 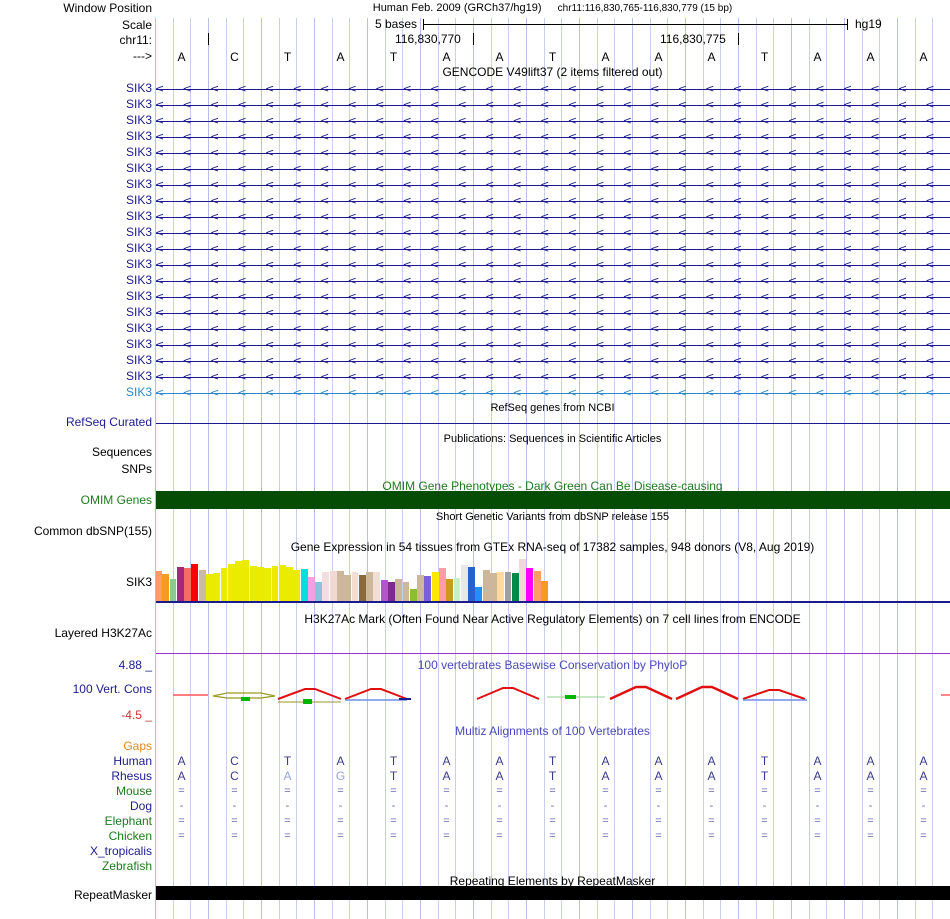 What do you see at coordinates (552, 693) in the screenshot?
I see `conservation-plot` at bounding box center [552, 693].